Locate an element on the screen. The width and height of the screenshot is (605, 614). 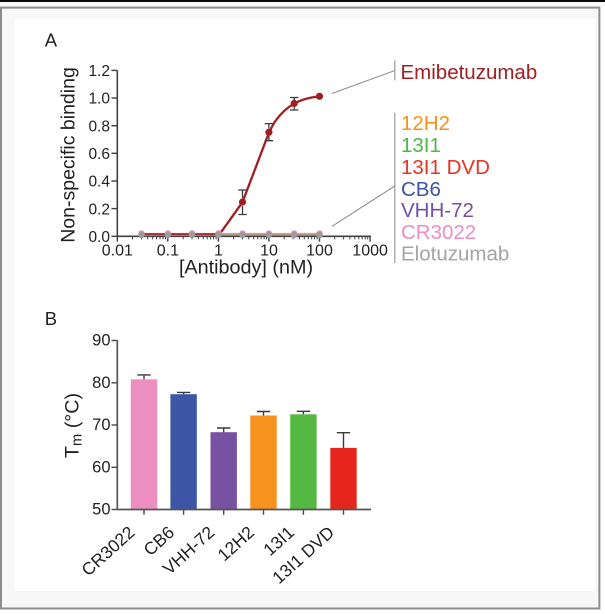
svg-text: CB6 is located at coordinates (421, 189).